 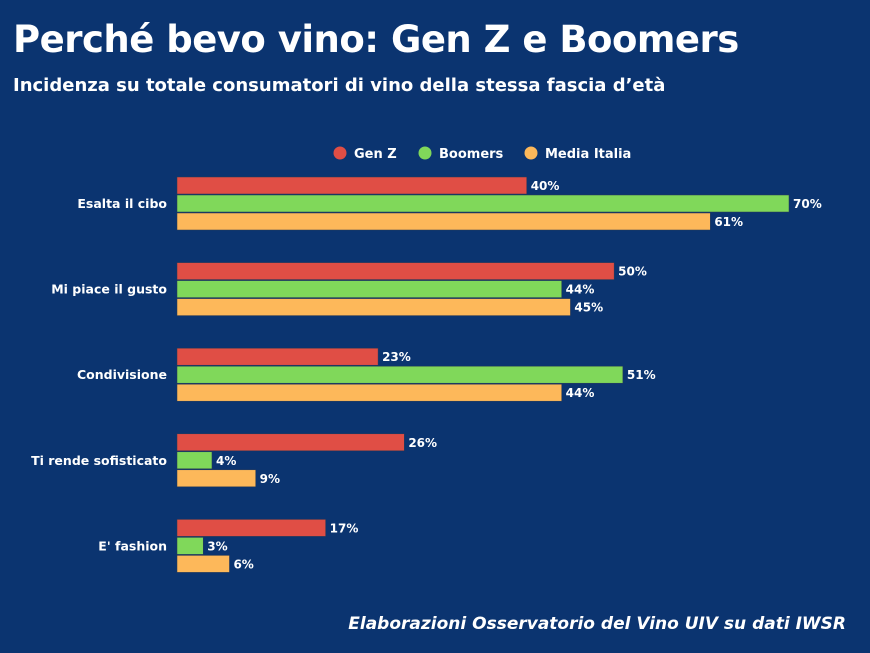 What do you see at coordinates (396, 357) in the screenshot?
I see `data-label: 23%` at bounding box center [396, 357].